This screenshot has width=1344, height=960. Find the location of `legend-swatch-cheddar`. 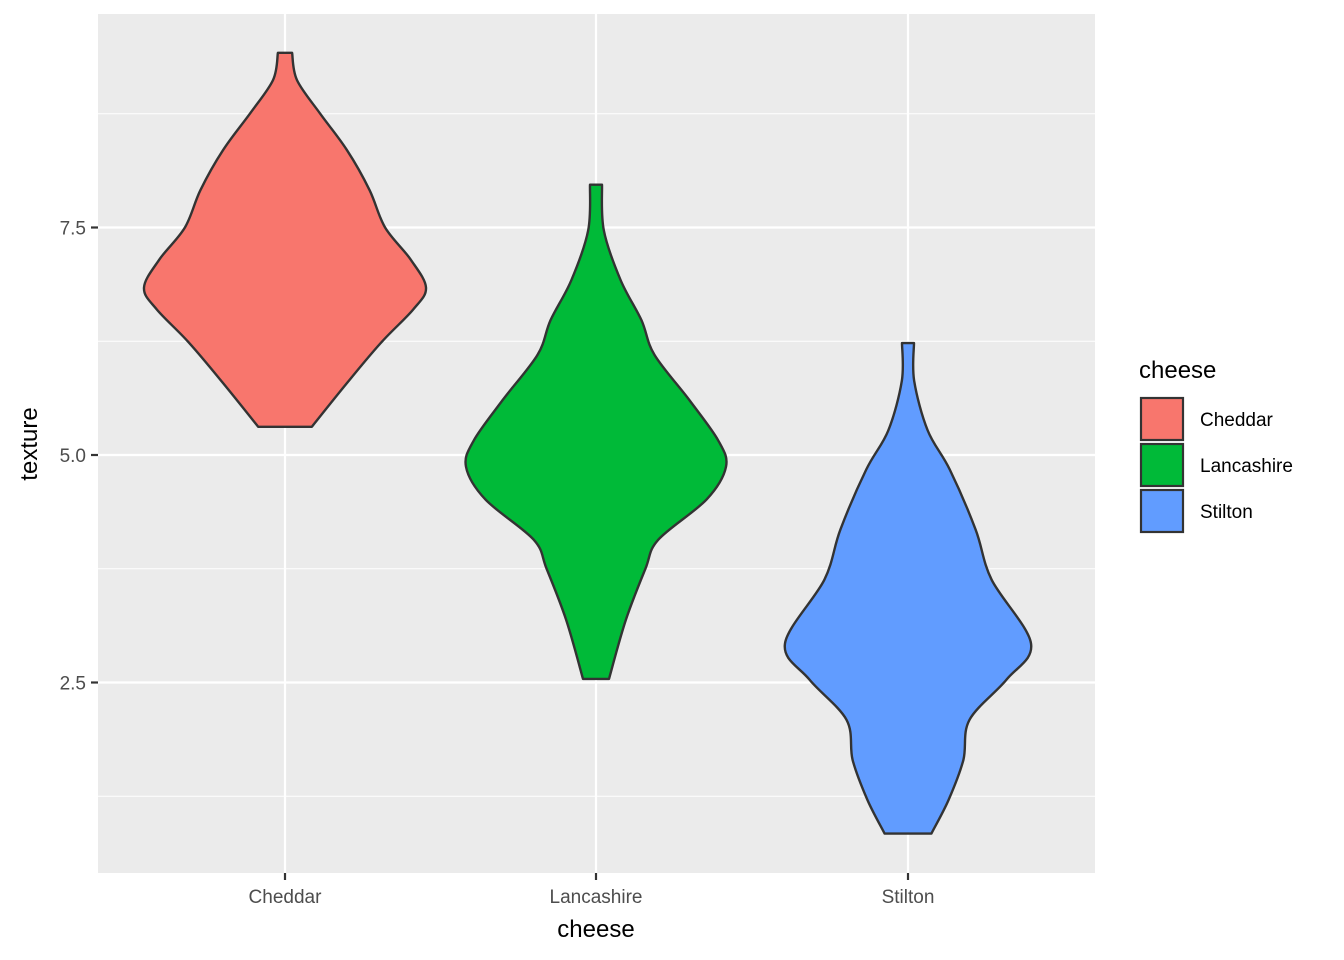

legend-swatch-cheddar is located at coordinates (1162, 419).